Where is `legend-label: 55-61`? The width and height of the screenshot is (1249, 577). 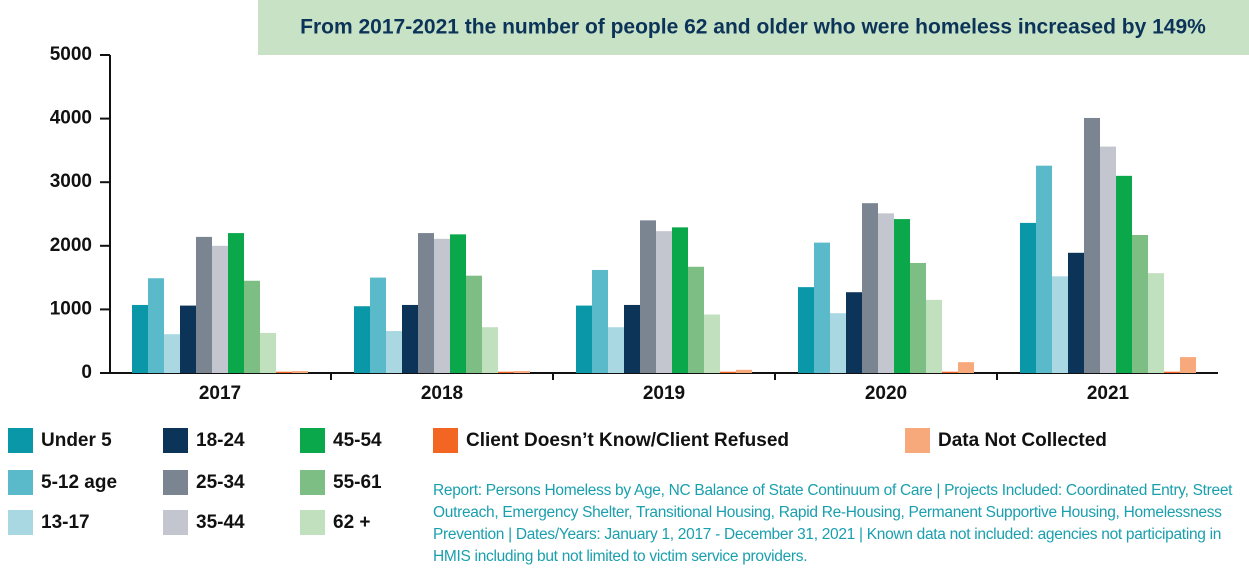
legend-label: 55-61 is located at coordinates (357, 482).